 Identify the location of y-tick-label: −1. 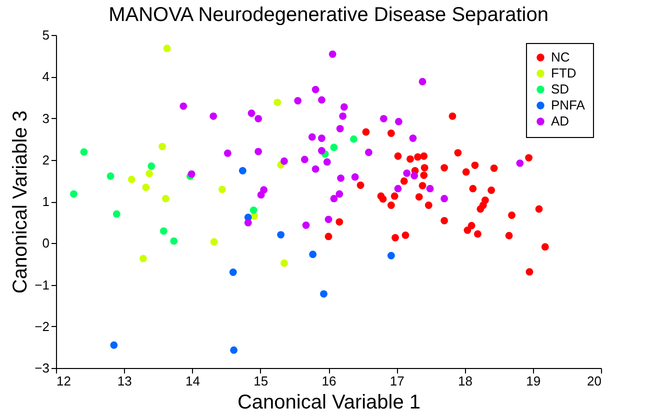
(42, 284).